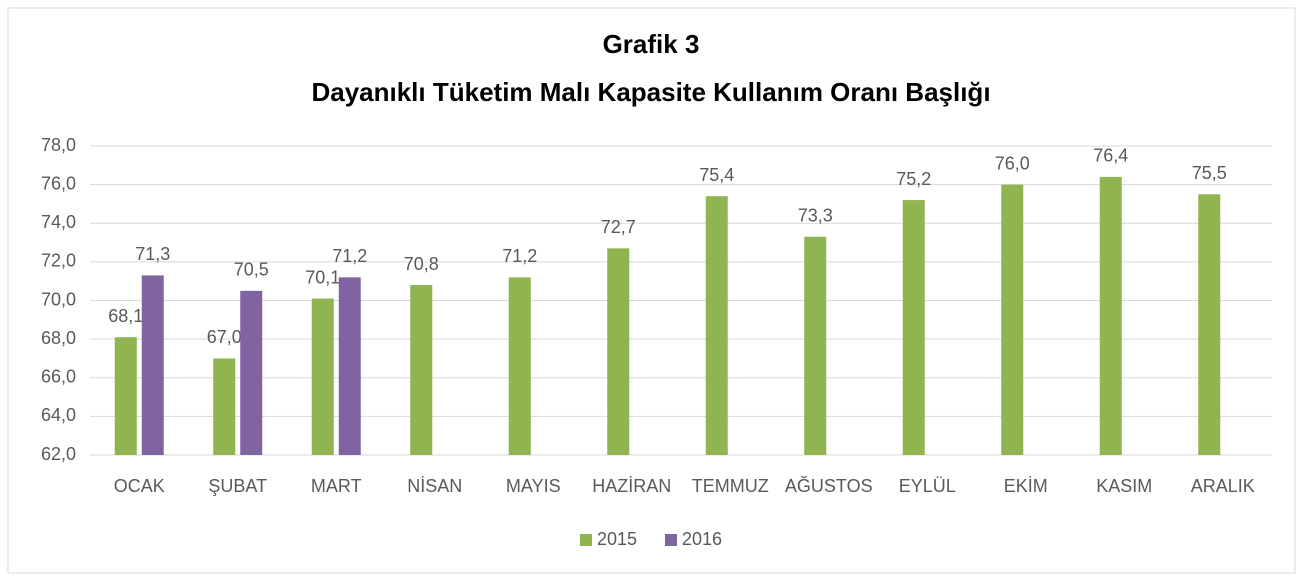 This screenshot has height=581, width=1303. I want to click on y-tick-label: 64,0, so click(58, 415).